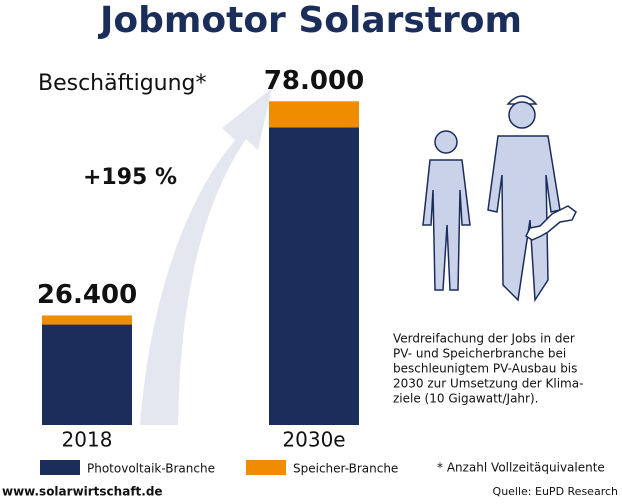 The height and width of the screenshot is (504, 622). I want to click on legend-label: Photovoltaik-Branche, so click(151, 469).